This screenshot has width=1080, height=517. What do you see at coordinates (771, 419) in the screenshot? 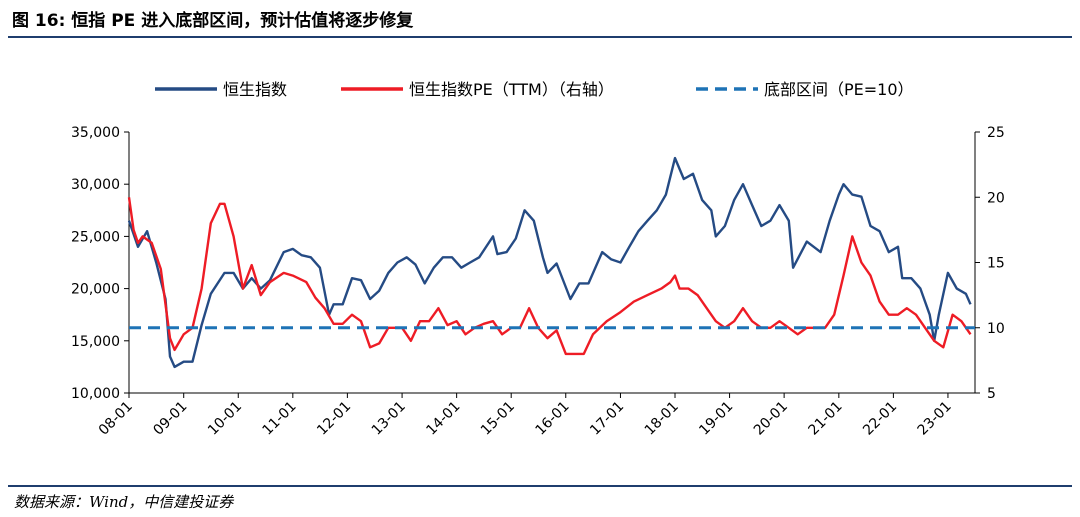
I see `x-tick-label: 20-01` at bounding box center [771, 419].